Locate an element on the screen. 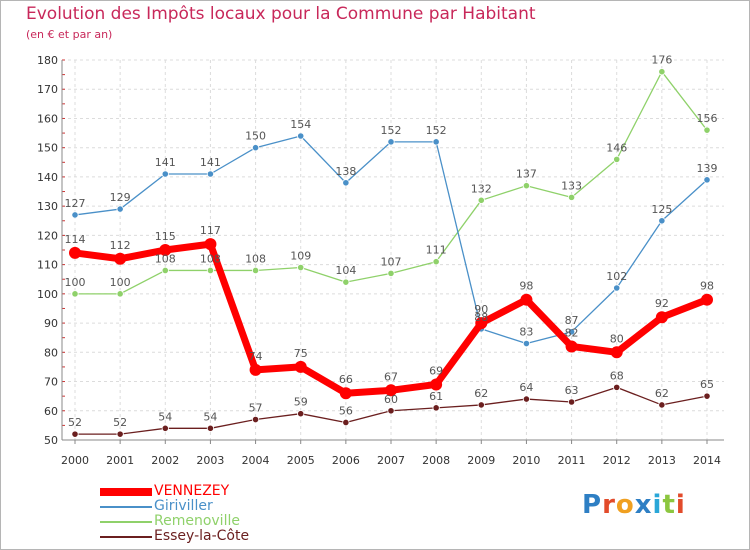 This screenshot has height=550, width=750. data-label: 69 is located at coordinates (436, 370).